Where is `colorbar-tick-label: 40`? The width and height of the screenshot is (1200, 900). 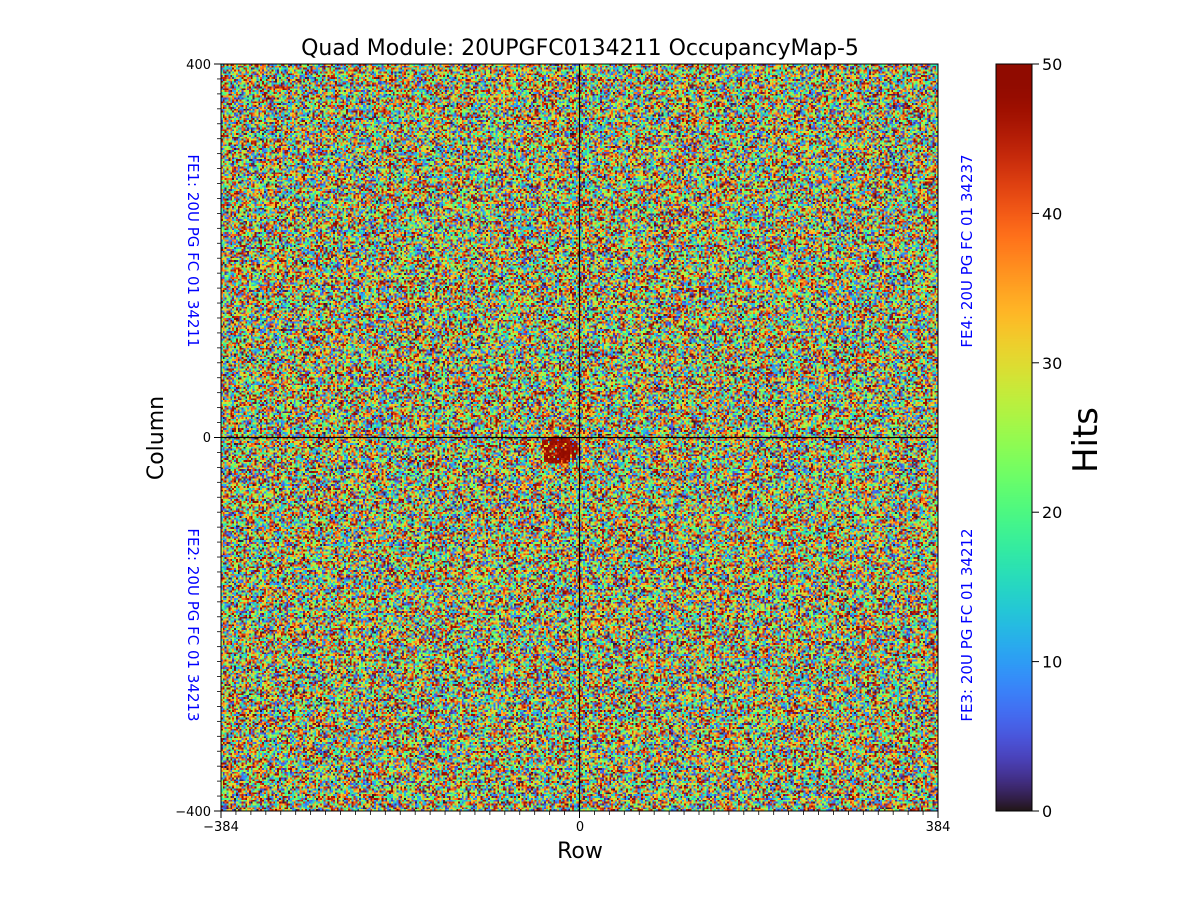 colorbar-tick-label: 40 is located at coordinates (1052, 213).